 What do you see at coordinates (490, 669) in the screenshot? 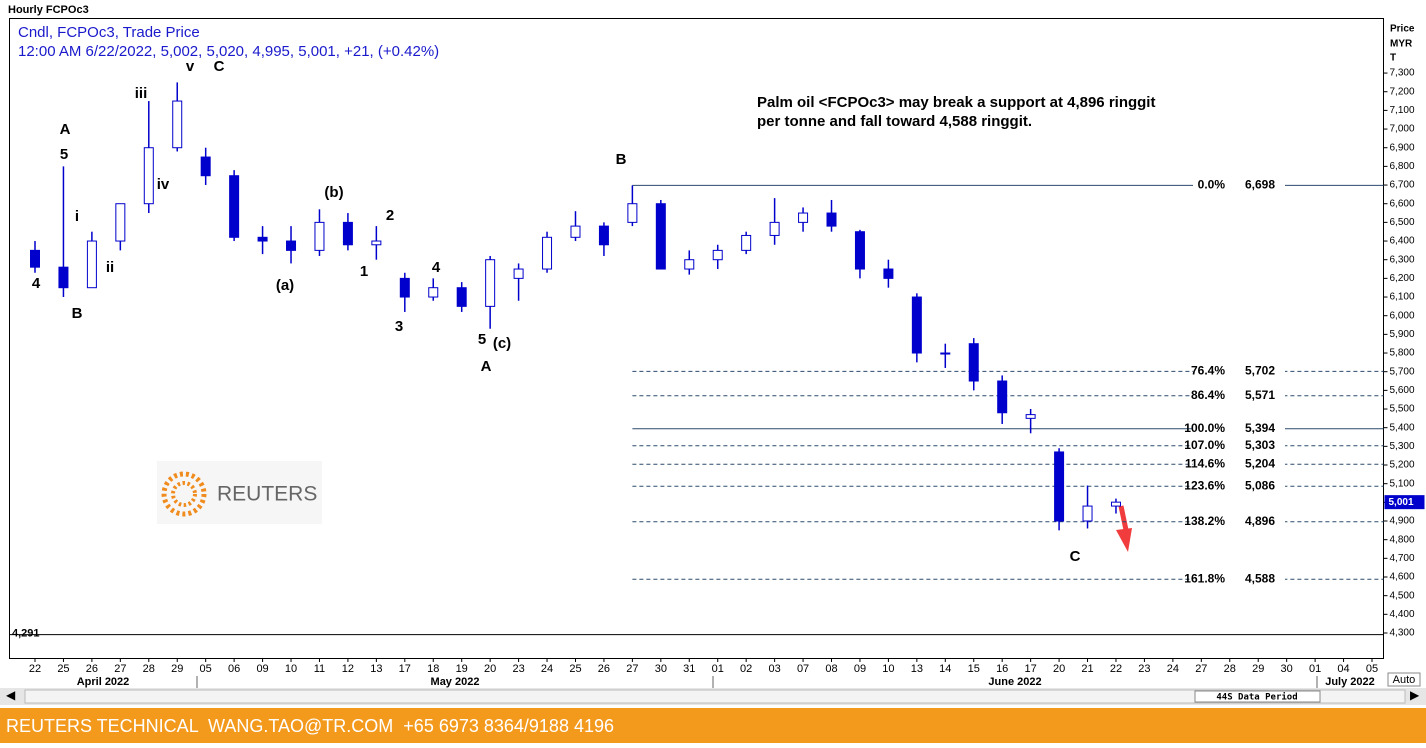
I see `x-tick-label: 20` at bounding box center [490, 669].